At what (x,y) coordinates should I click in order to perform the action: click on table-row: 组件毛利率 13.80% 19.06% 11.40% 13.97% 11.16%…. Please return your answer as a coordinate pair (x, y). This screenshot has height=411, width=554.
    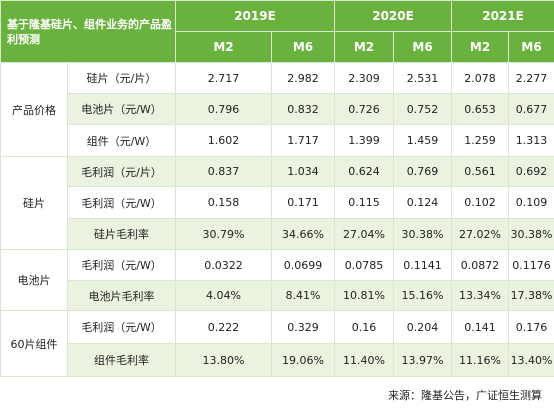
    Looking at the image, I should click on (277, 360).